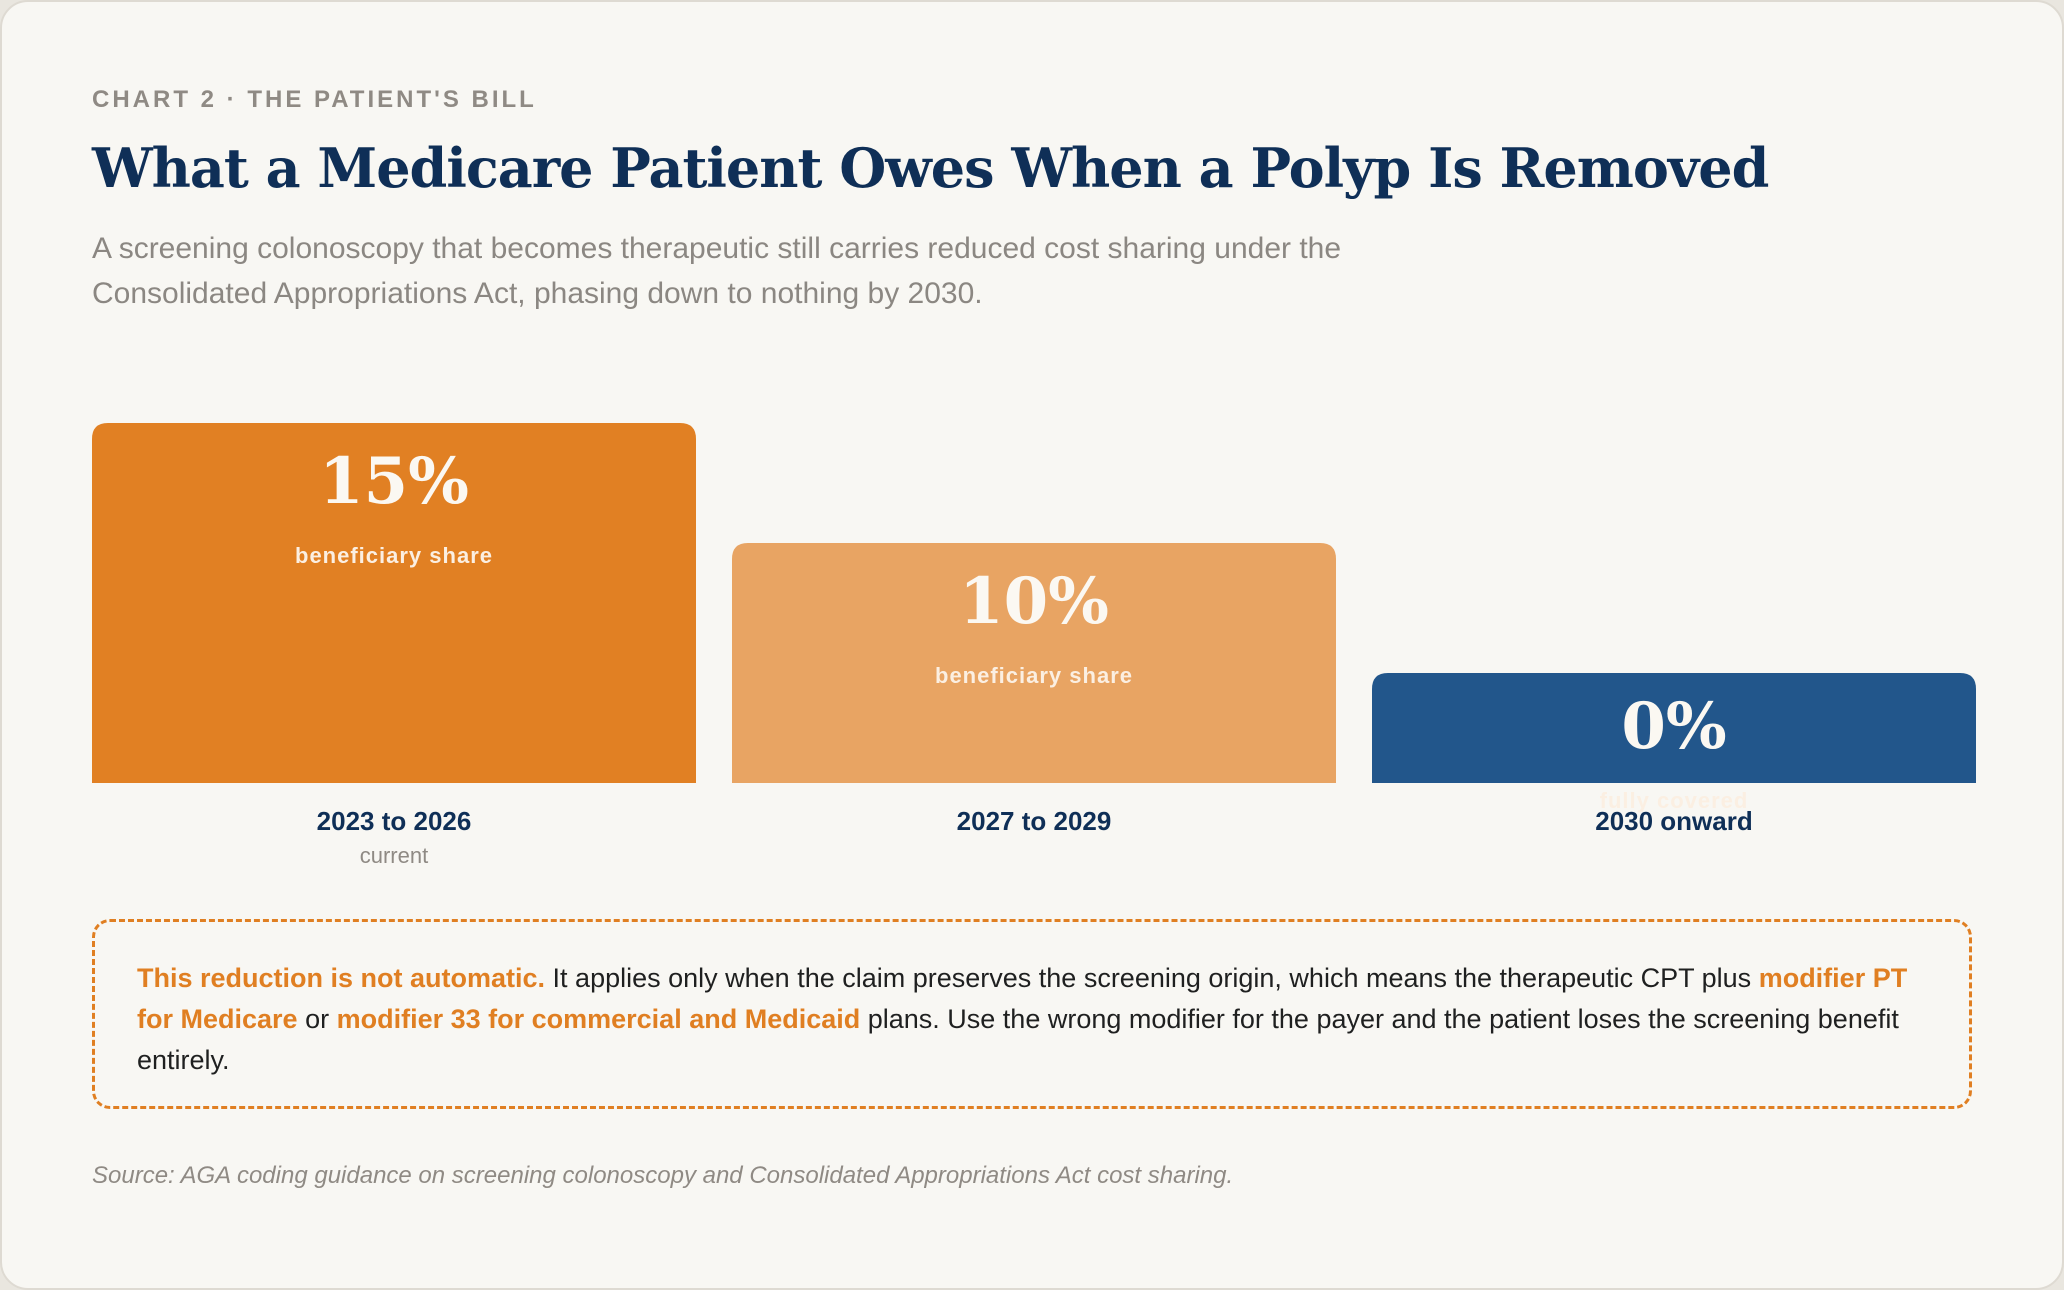 This screenshot has height=1290, width=2064. I want to click on callout-text-2: or, so click(317, 1019).